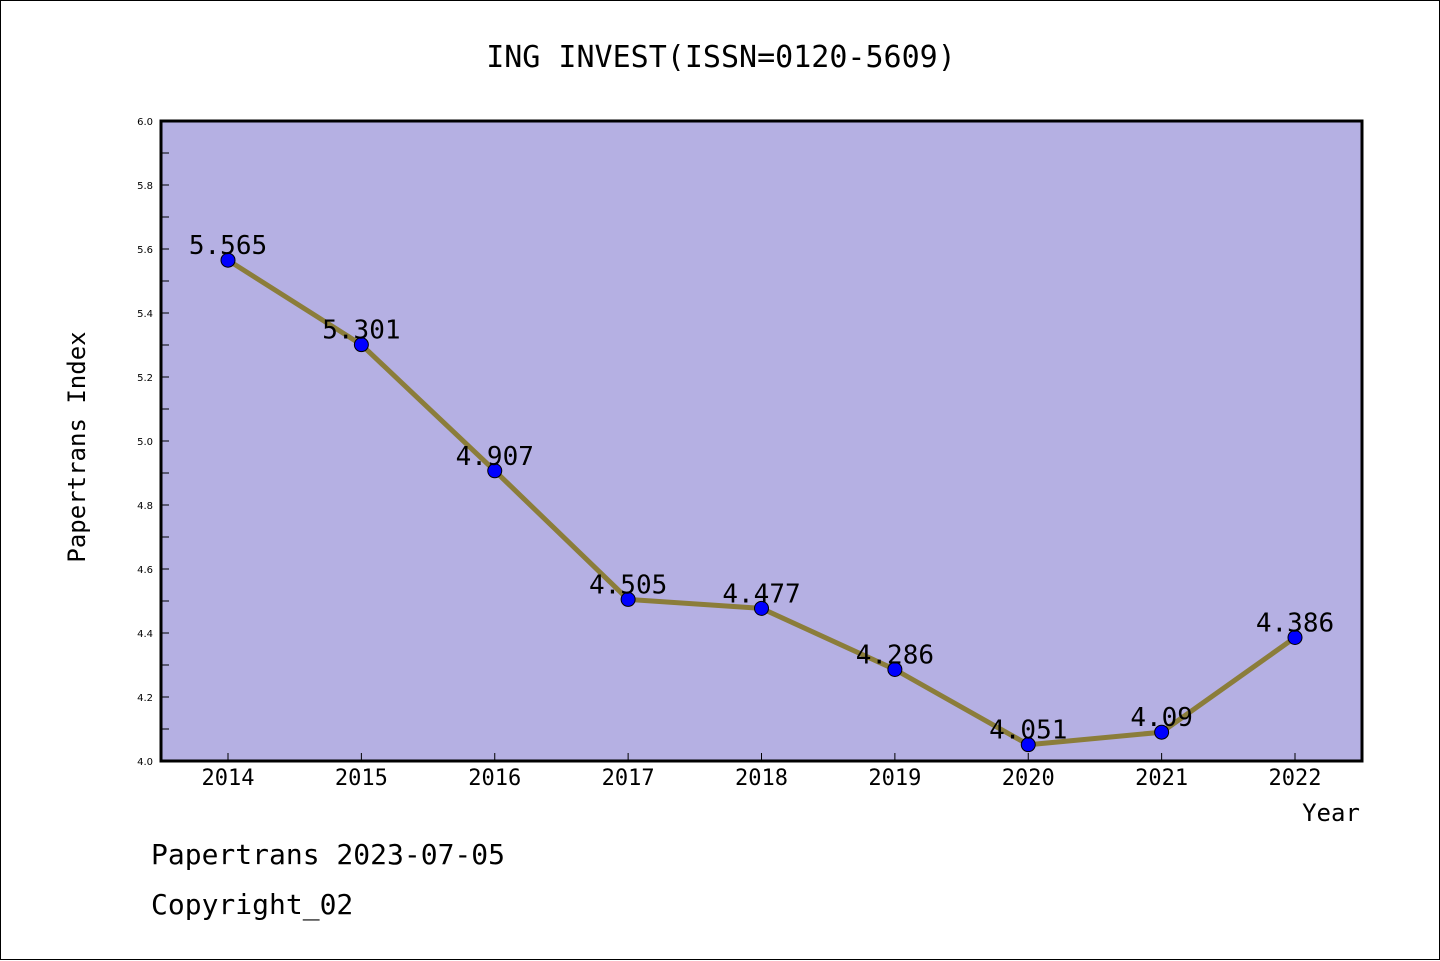  I want to click on data-label: 4.907, so click(495, 457).